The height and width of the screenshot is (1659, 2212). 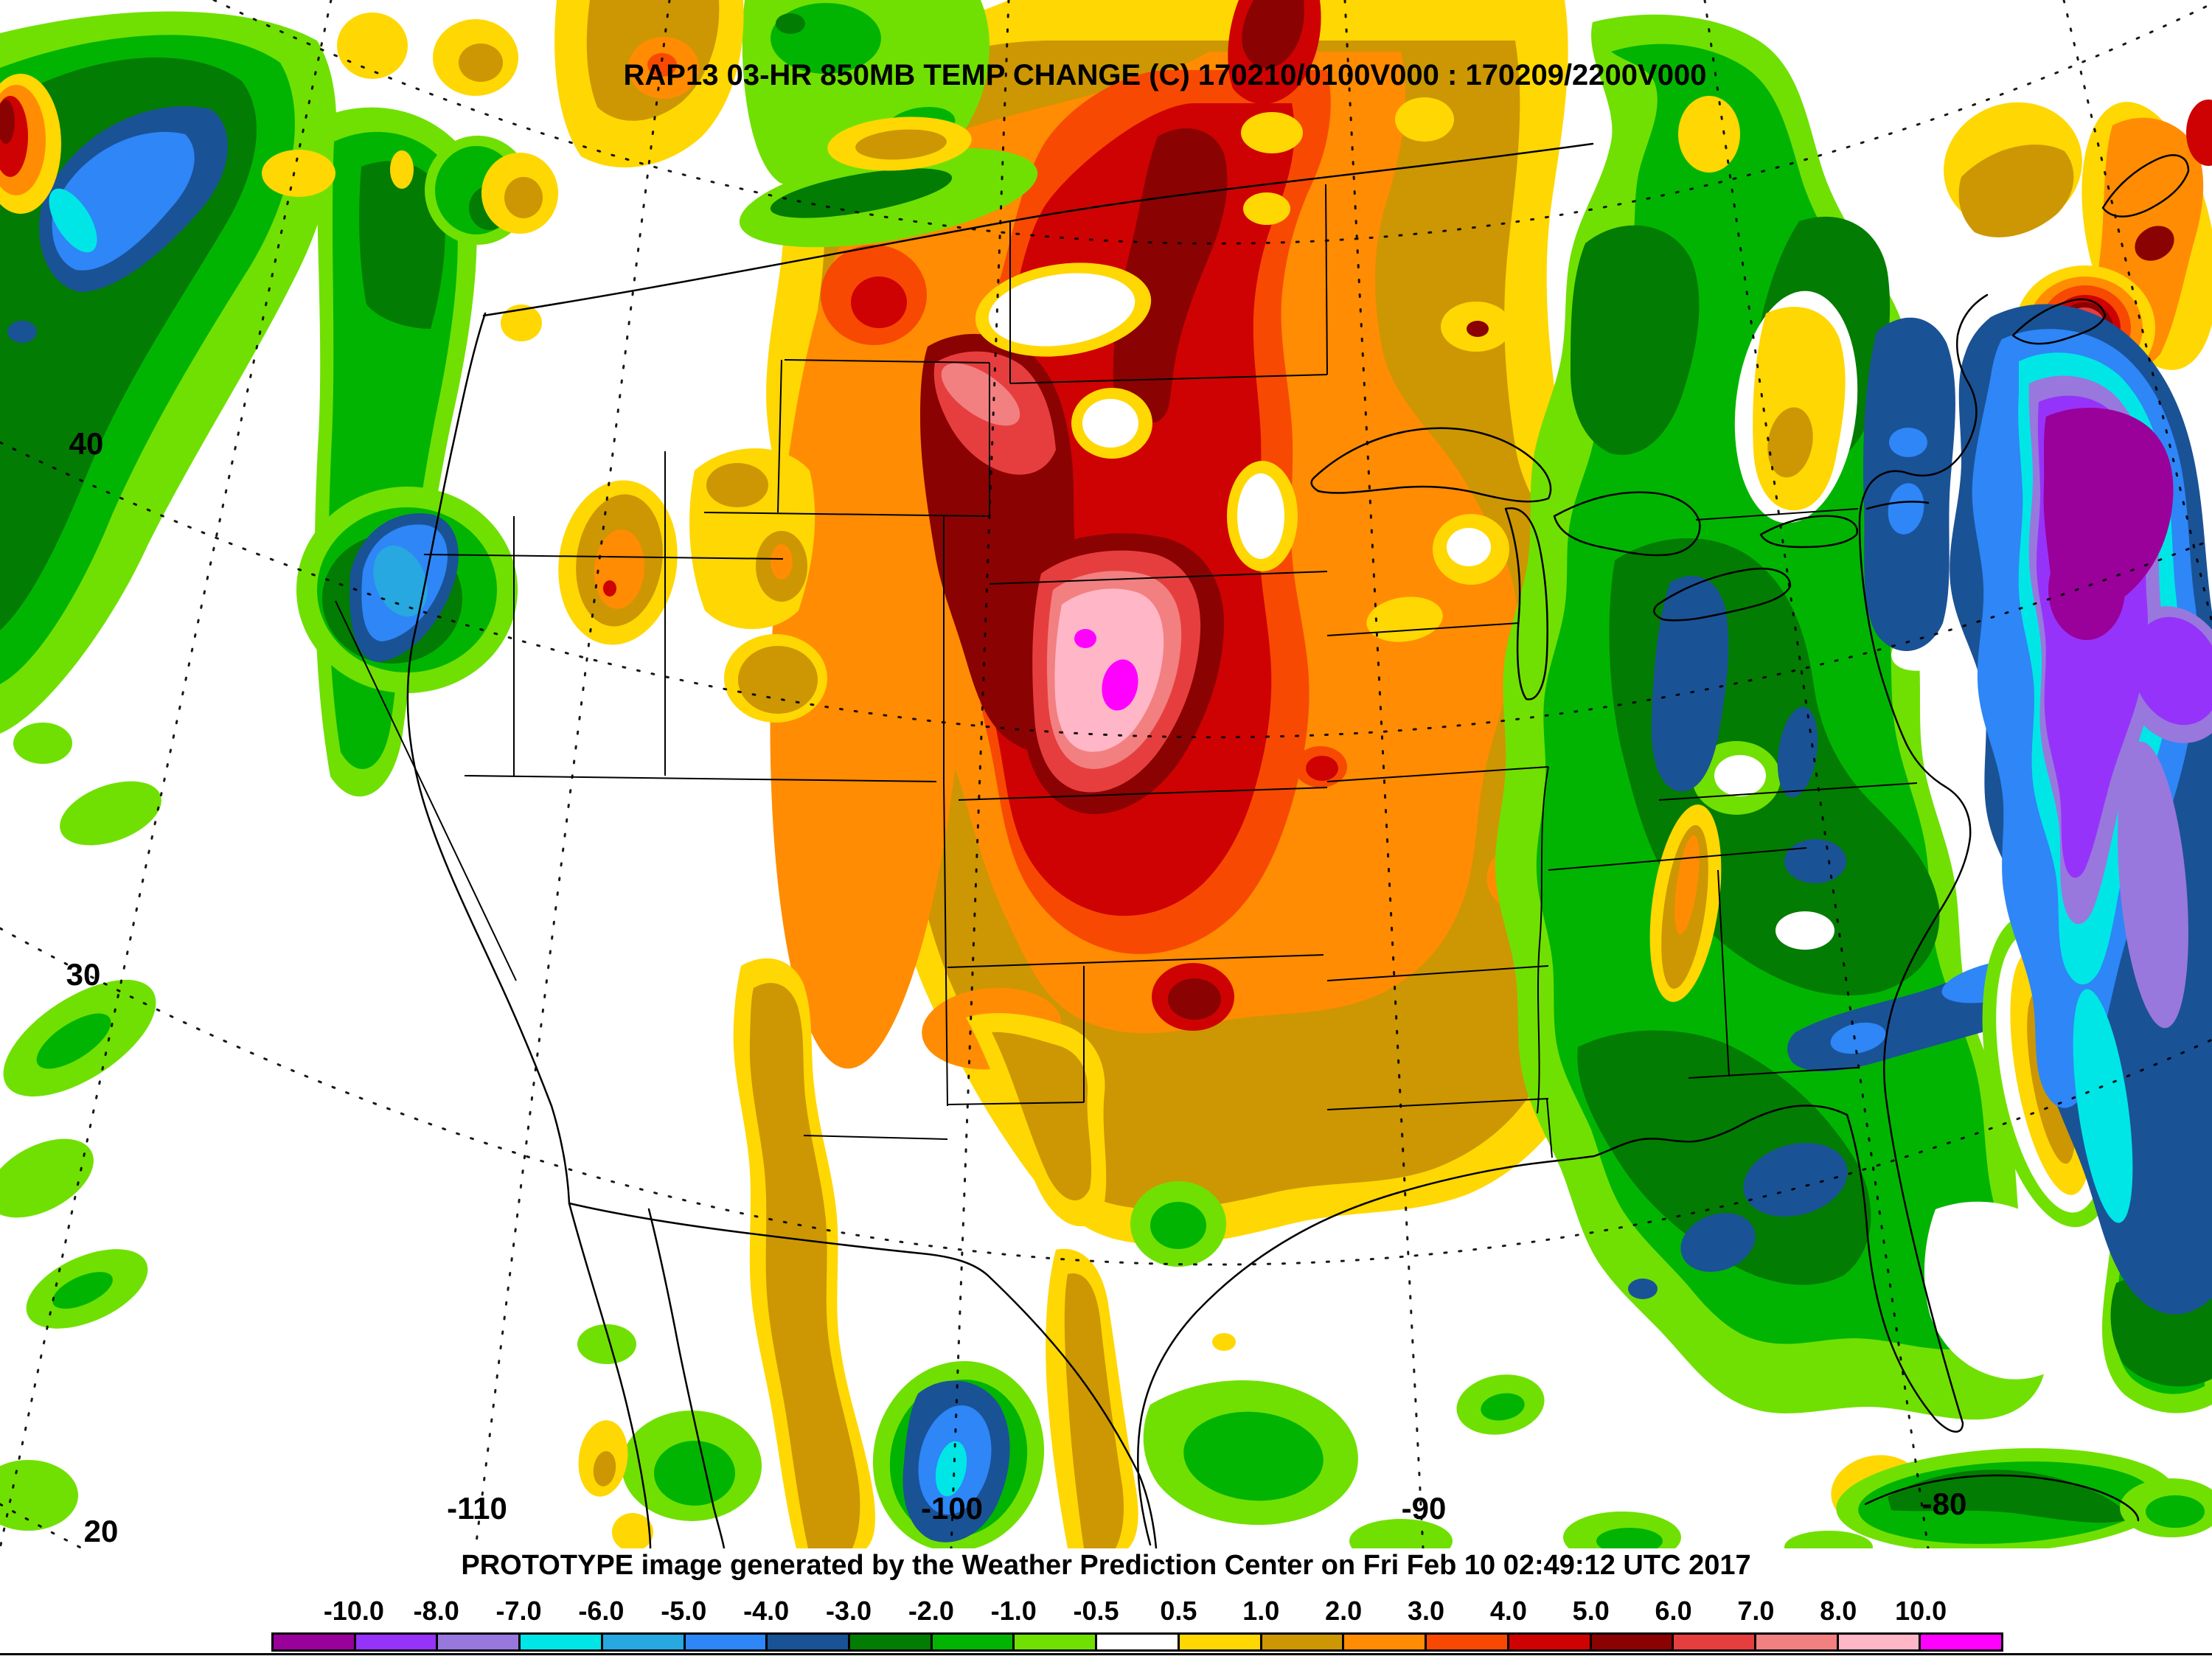 What do you see at coordinates (952, 1508) in the screenshot?
I see `graticule-label--100: -100` at bounding box center [952, 1508].